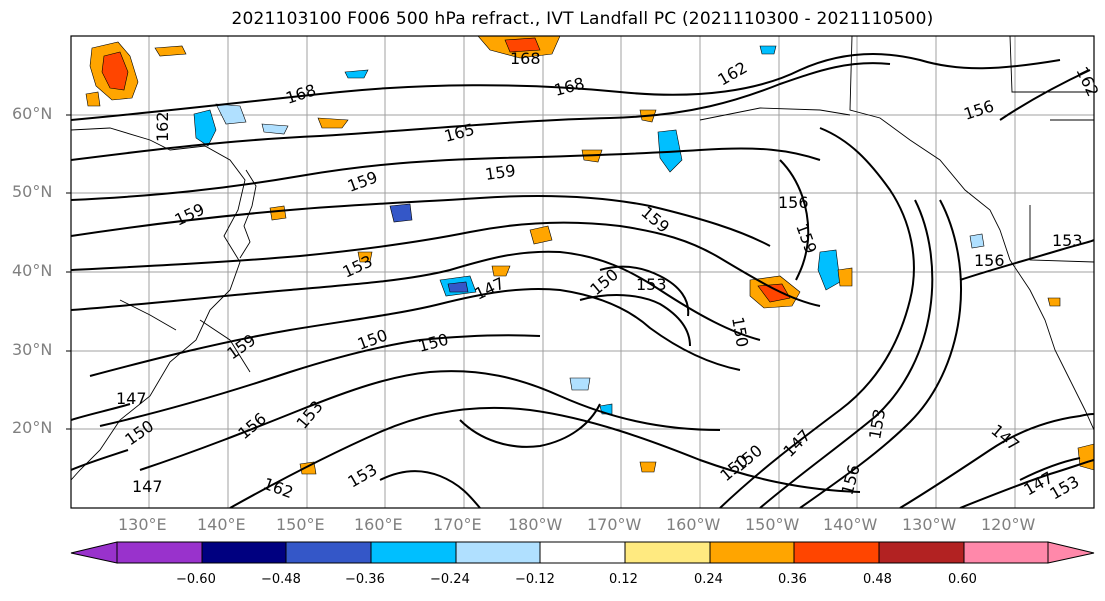  I want to click on lat-tick-label: 60°N, so click(32, 113).